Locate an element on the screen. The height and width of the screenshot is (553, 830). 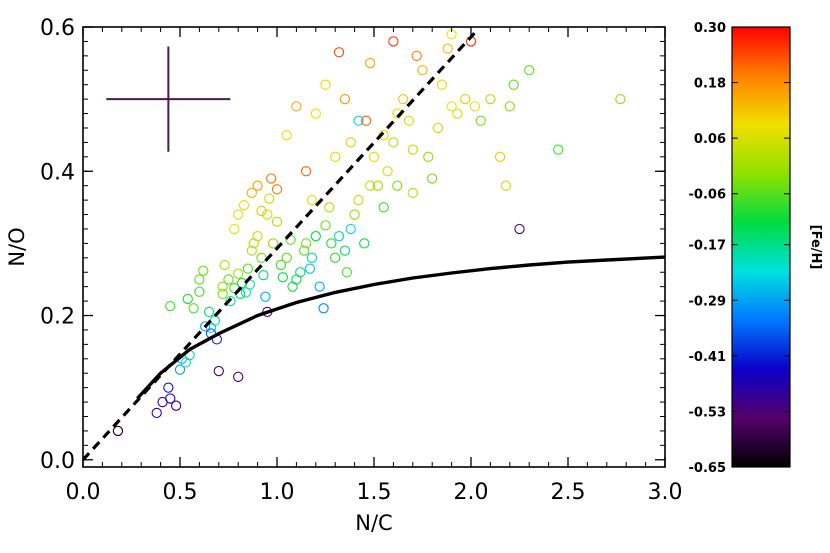
x-tick-label: 3.0 is located at coordinates (665, 492).